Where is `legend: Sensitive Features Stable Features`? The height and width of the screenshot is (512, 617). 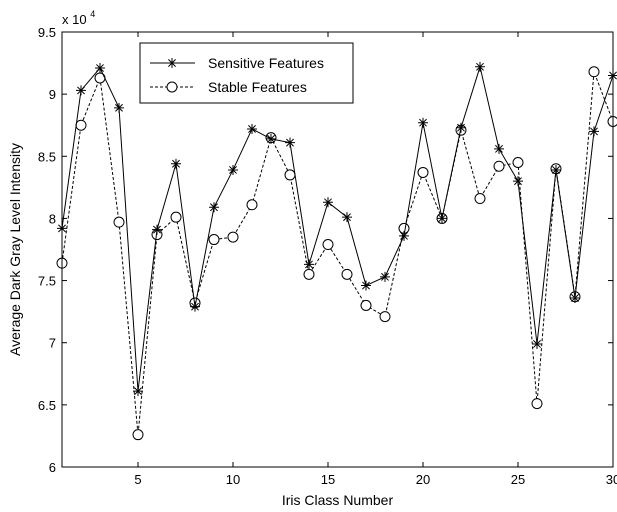 legend: Sensitive Features Stable Features is located at coordinates (246, 73).